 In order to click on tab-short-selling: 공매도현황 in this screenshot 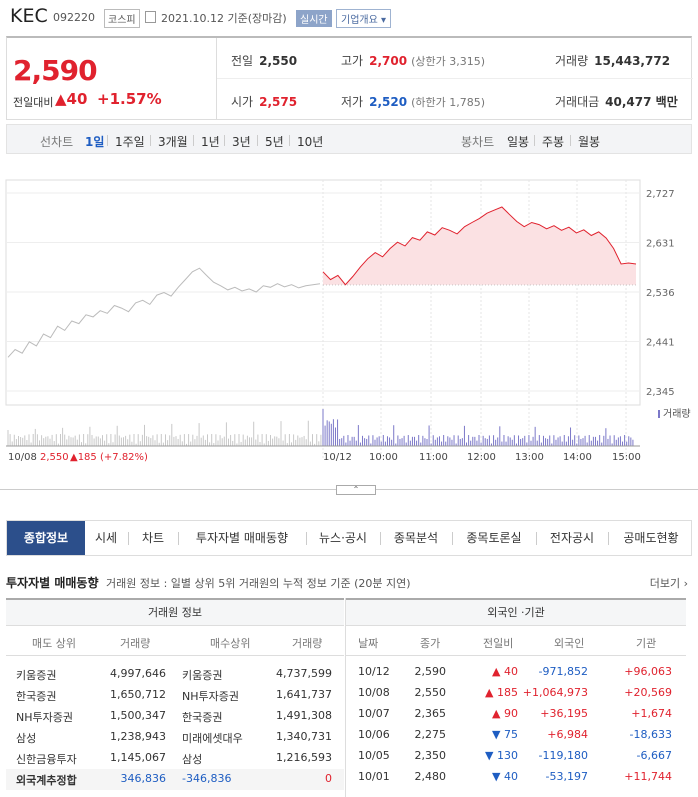, I will do `click(651, 538)`.